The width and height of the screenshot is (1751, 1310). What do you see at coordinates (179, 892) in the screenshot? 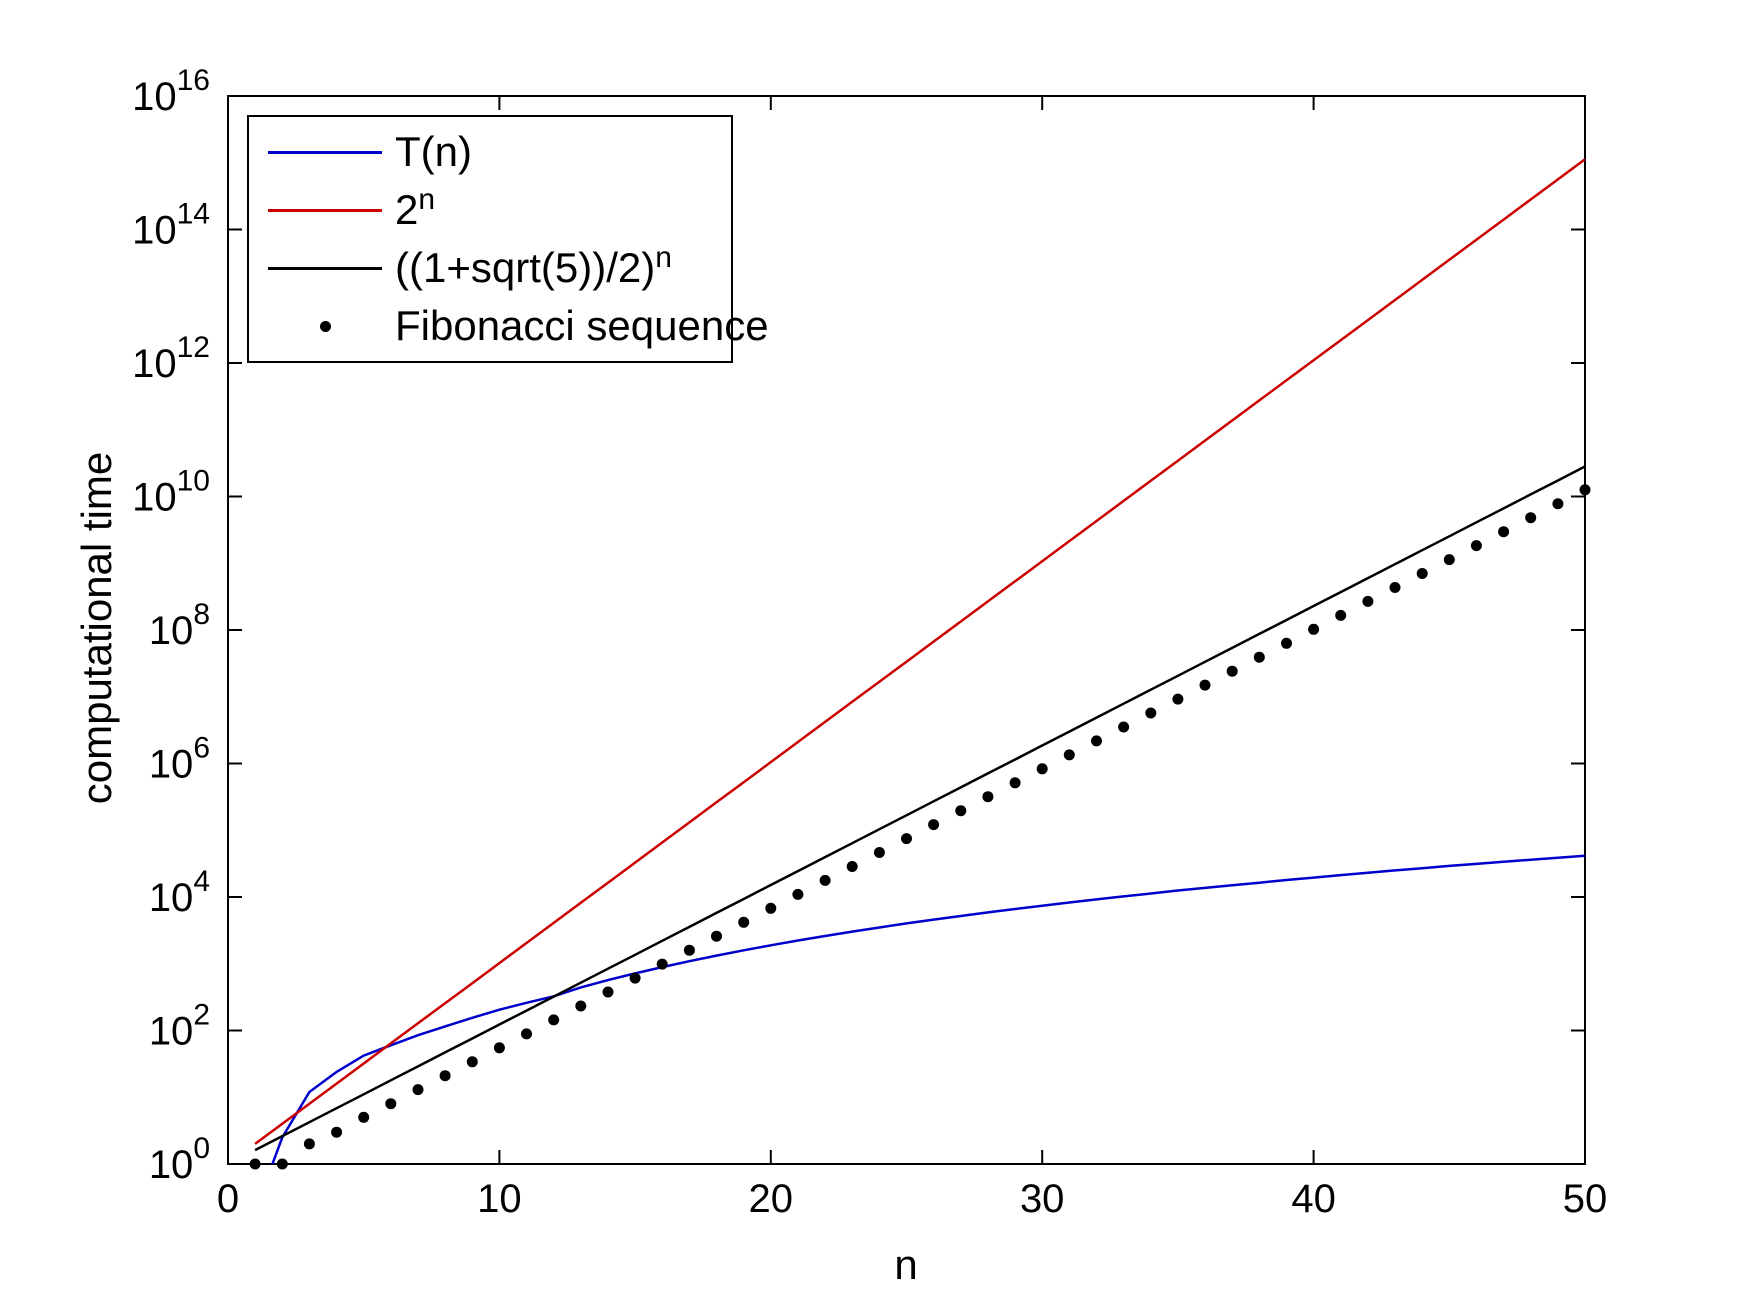
I see `y-tick-label: 10⁴` at bounding box center [179, 892].